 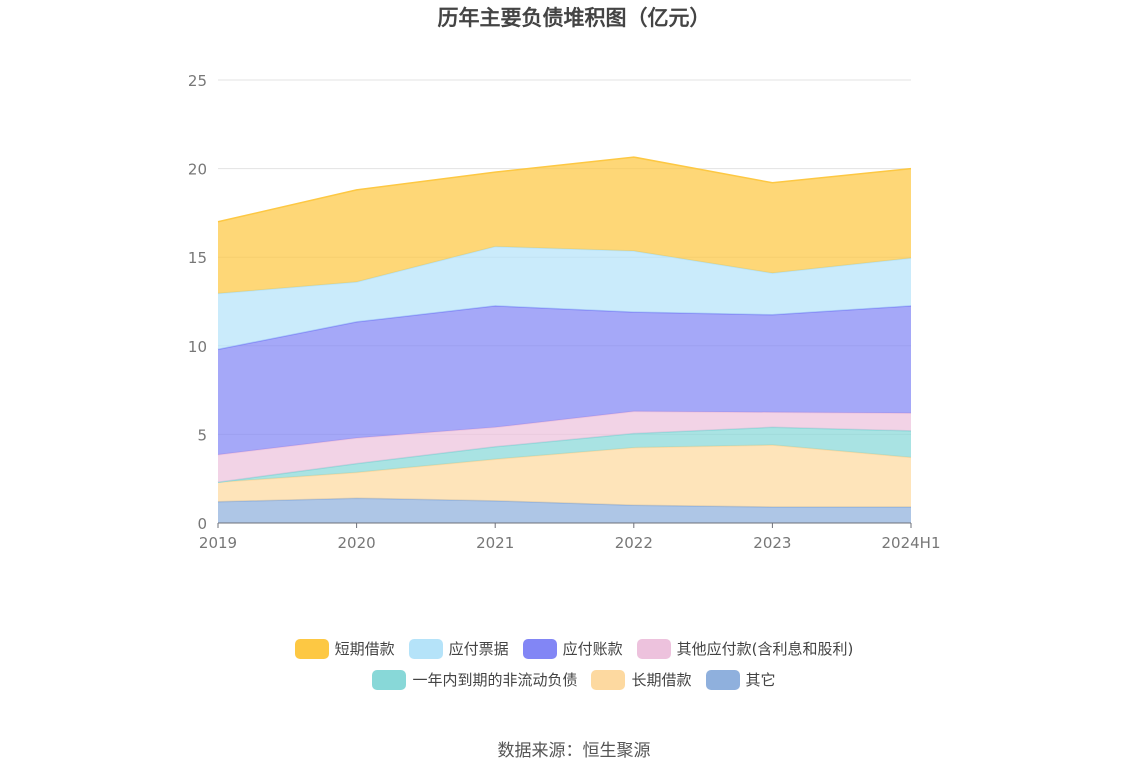 I want to click on legend-row: 短期借款 应付票据 应付账款 其他应付款(含利息和股利), so click(x=574, y=648).